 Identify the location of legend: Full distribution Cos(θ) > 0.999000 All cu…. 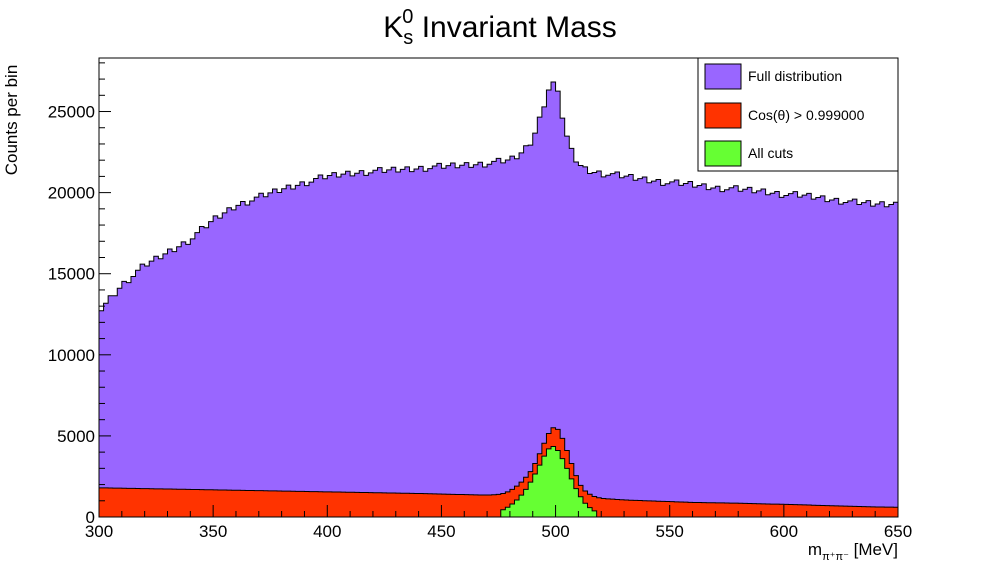
(798, 114).